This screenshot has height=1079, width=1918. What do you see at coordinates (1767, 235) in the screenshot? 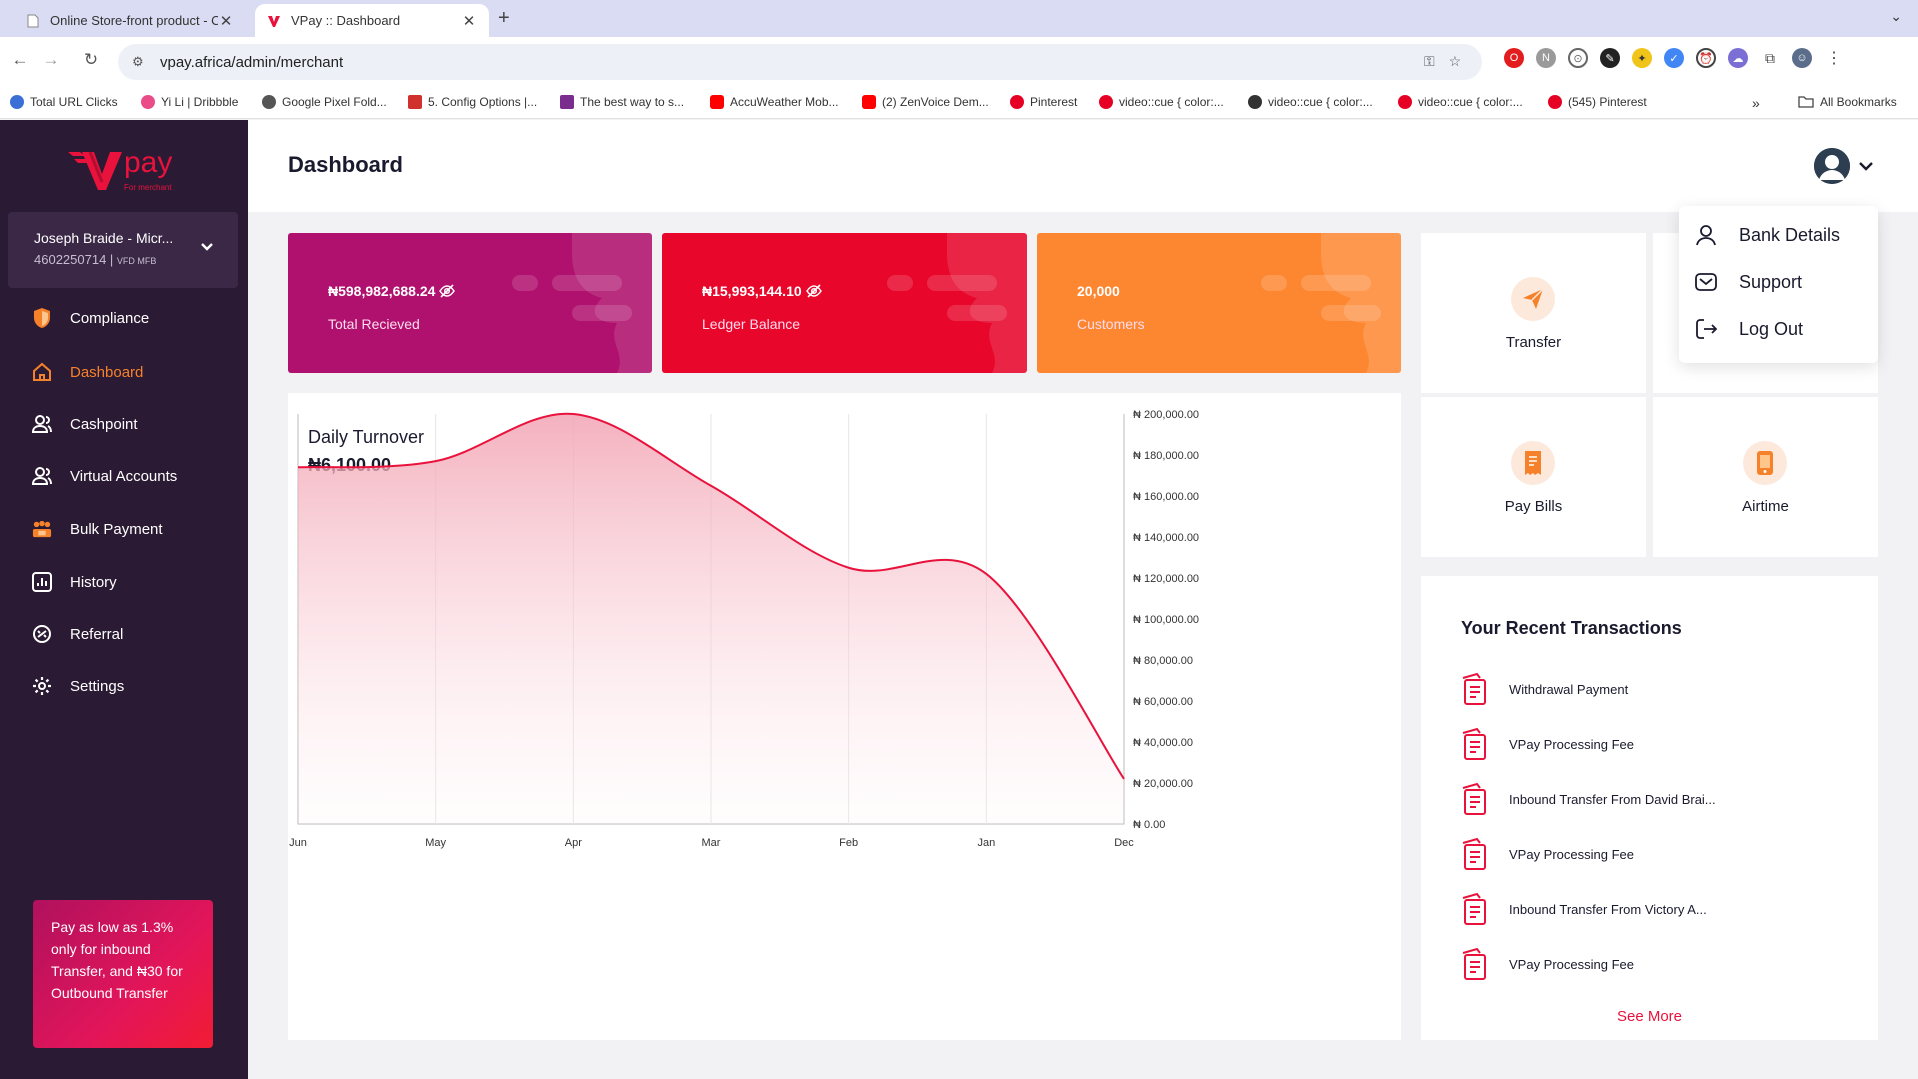
I see `menu-item-bank-details: Bank Details` at bounding box center [1767, 235].